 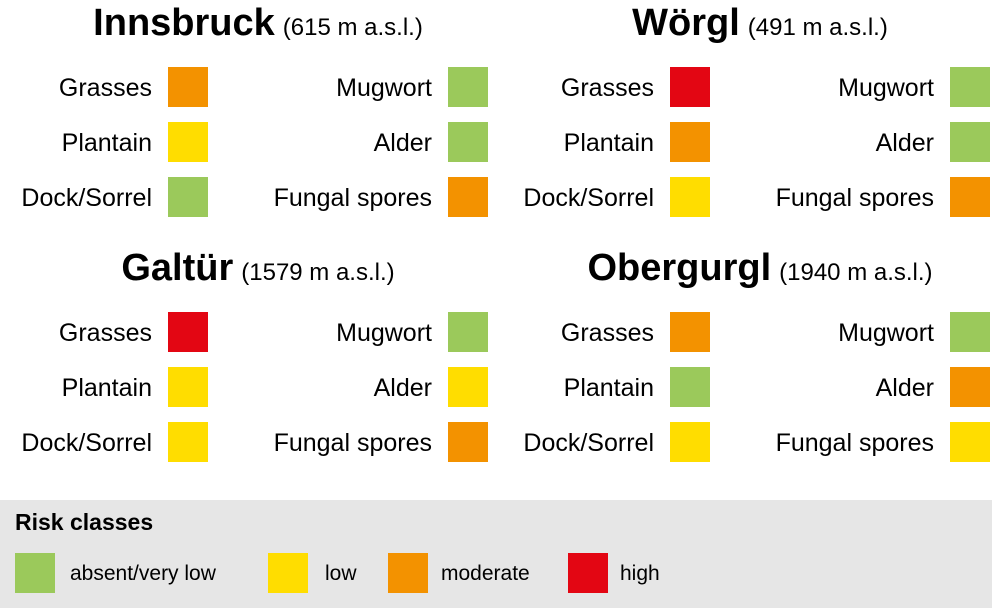 What do you see at coordinates (341, 573) in the screenshot?
I see `legend-label: low` at bounding box center [341, 573].